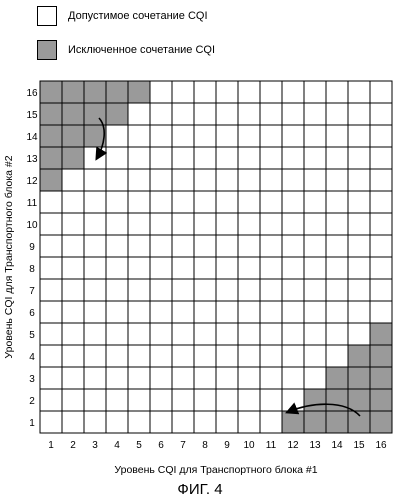 The height and width of the screenshot is (500, 400). What do you see at coordinates (32, 93) in the screenshot?
I see `y-tick-label: 16` at bounding box center [32, 93].